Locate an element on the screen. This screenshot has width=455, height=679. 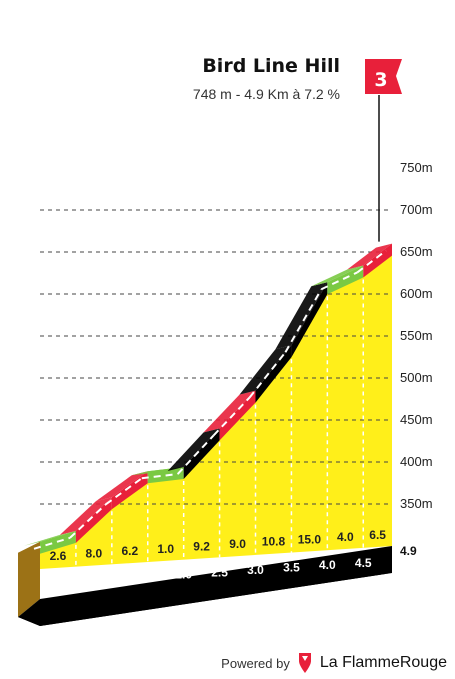
gradient-label: 15.0 is located at coordinates (310, 539).